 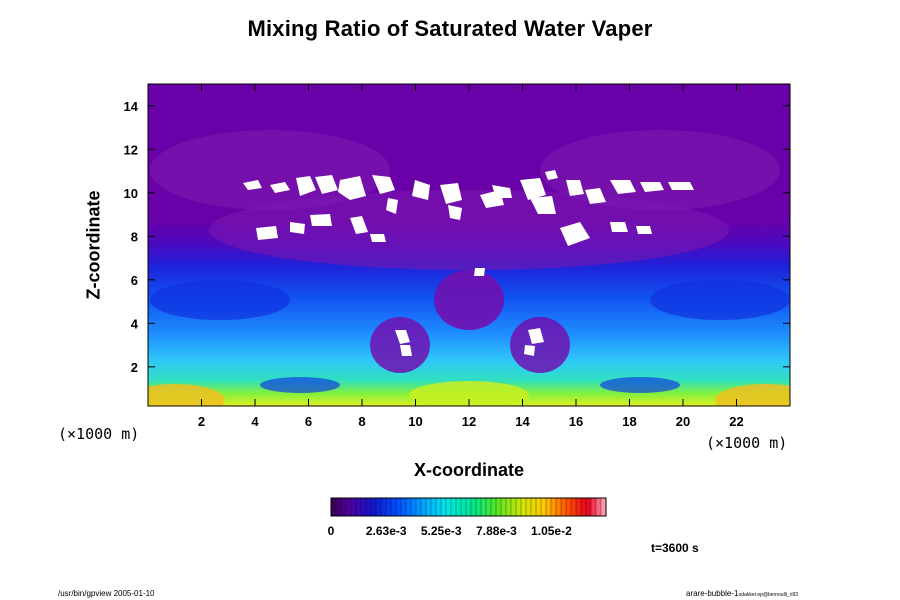 I want to click on colorbar-frame, so click(x=468, y=507).